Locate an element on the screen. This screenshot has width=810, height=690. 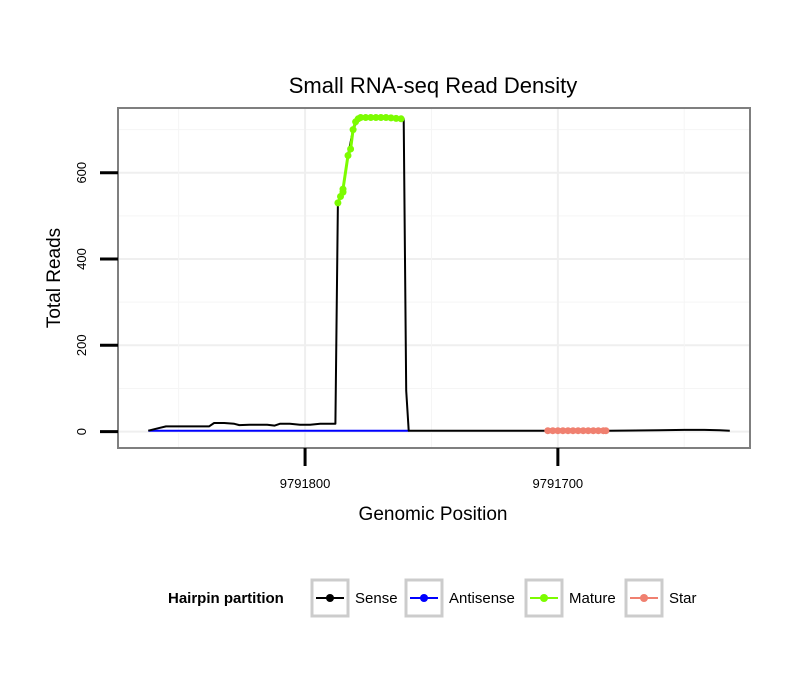
legend-label-star: Star is located at coordinates (683, 598).